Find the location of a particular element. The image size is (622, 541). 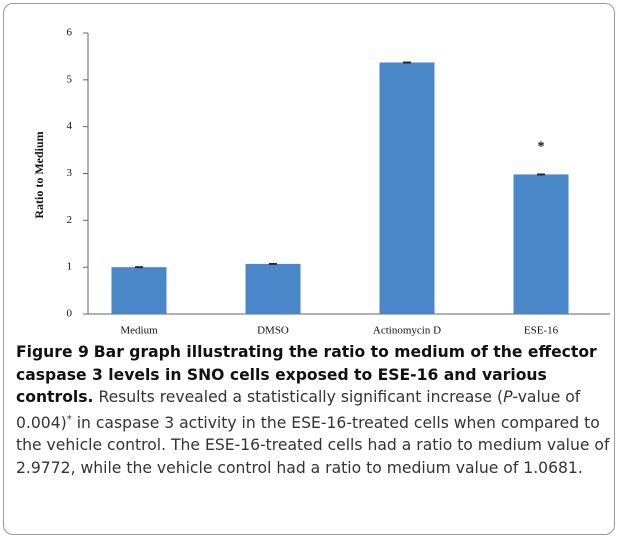

annotation: * is located at coordinates (541, 146).